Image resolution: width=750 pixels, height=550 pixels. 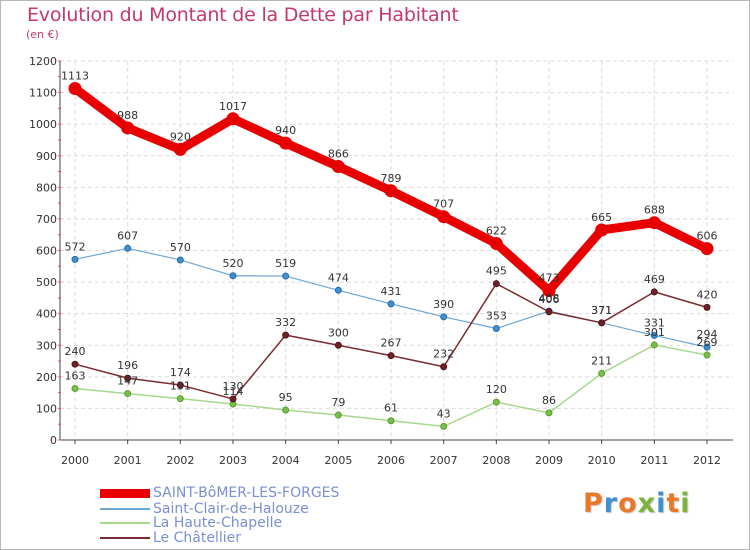 I want to click on data-label: 469, so click(x=654, y=279).